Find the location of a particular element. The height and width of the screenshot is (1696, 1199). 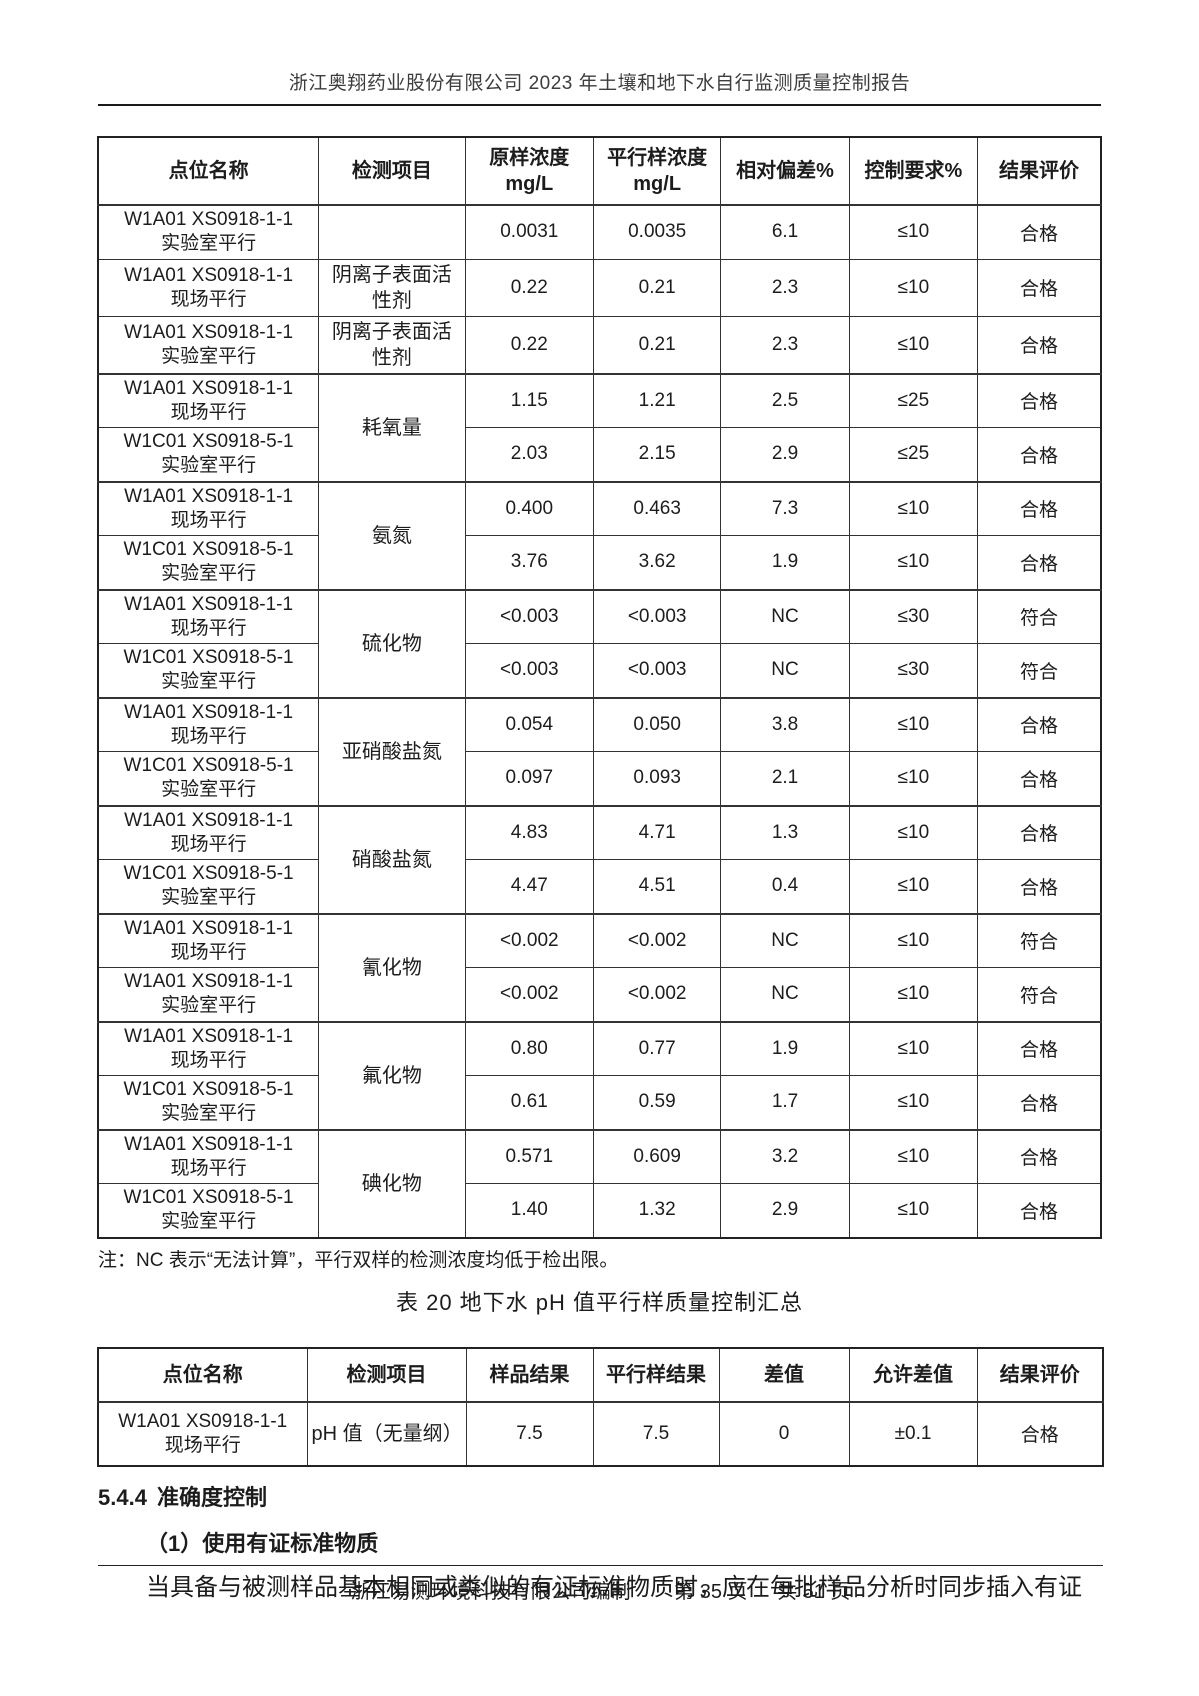

value-cell: 1.15 is located at coordinates (529, 400).